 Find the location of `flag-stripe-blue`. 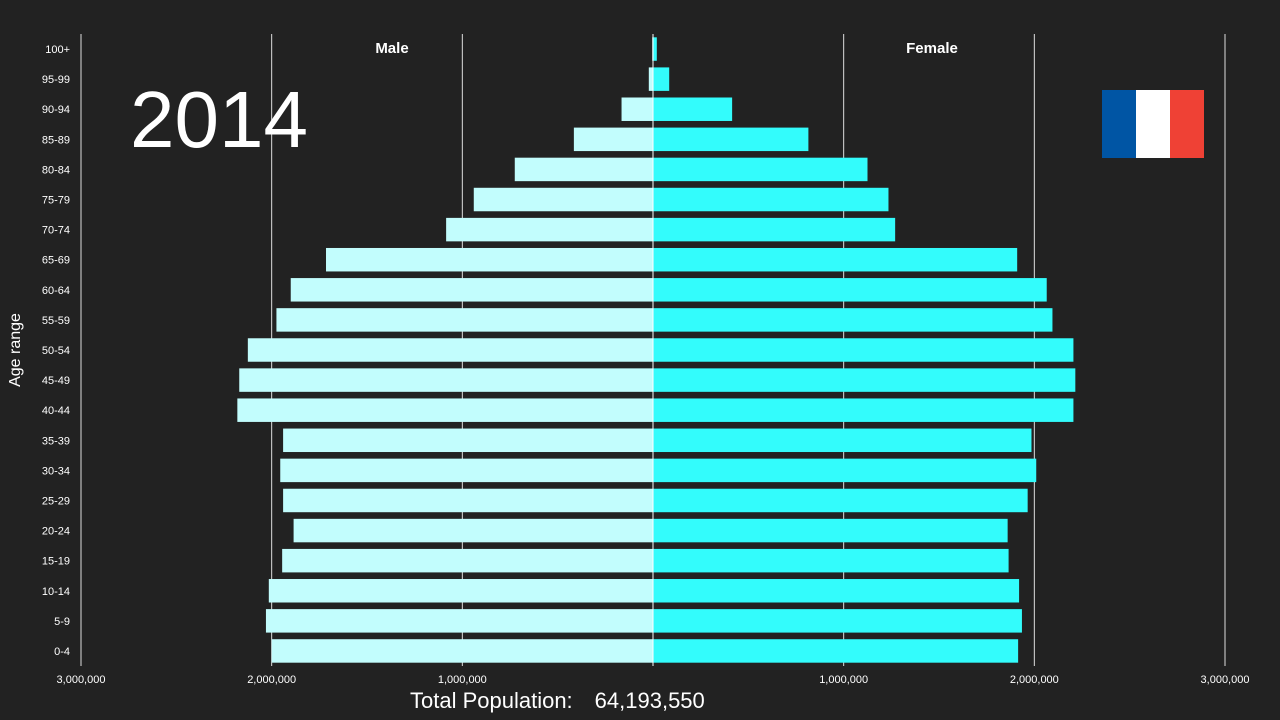

flag-stripe-blue is located at coordinates (1119, 124).